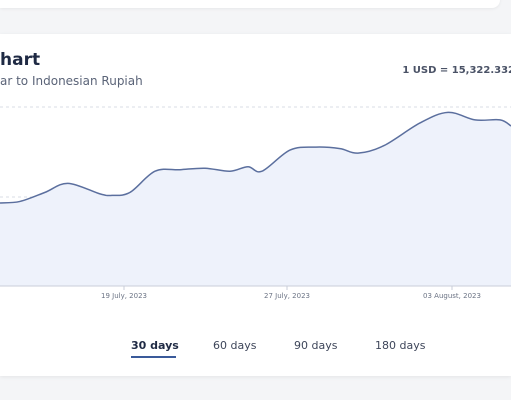 The width and height of the screenshot is (511, 400). What do you see at coordinates (155, 345) in the screenshot?
I see `tab-30-days: 30 days` at bounding box center [155, 345].